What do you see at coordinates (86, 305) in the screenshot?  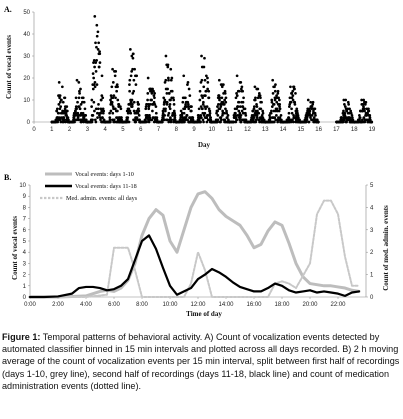 I see `panel-b-x-tick-label: 4:00` at bounding box center [86, 305].